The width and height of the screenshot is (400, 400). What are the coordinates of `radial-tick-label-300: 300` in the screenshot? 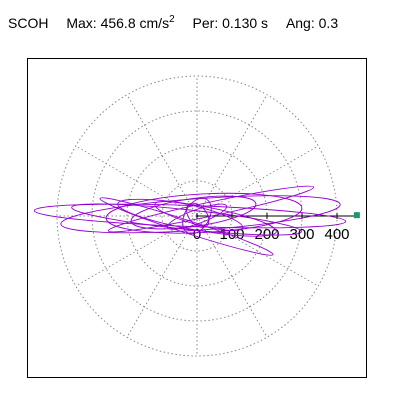 It's located at (301, 234).